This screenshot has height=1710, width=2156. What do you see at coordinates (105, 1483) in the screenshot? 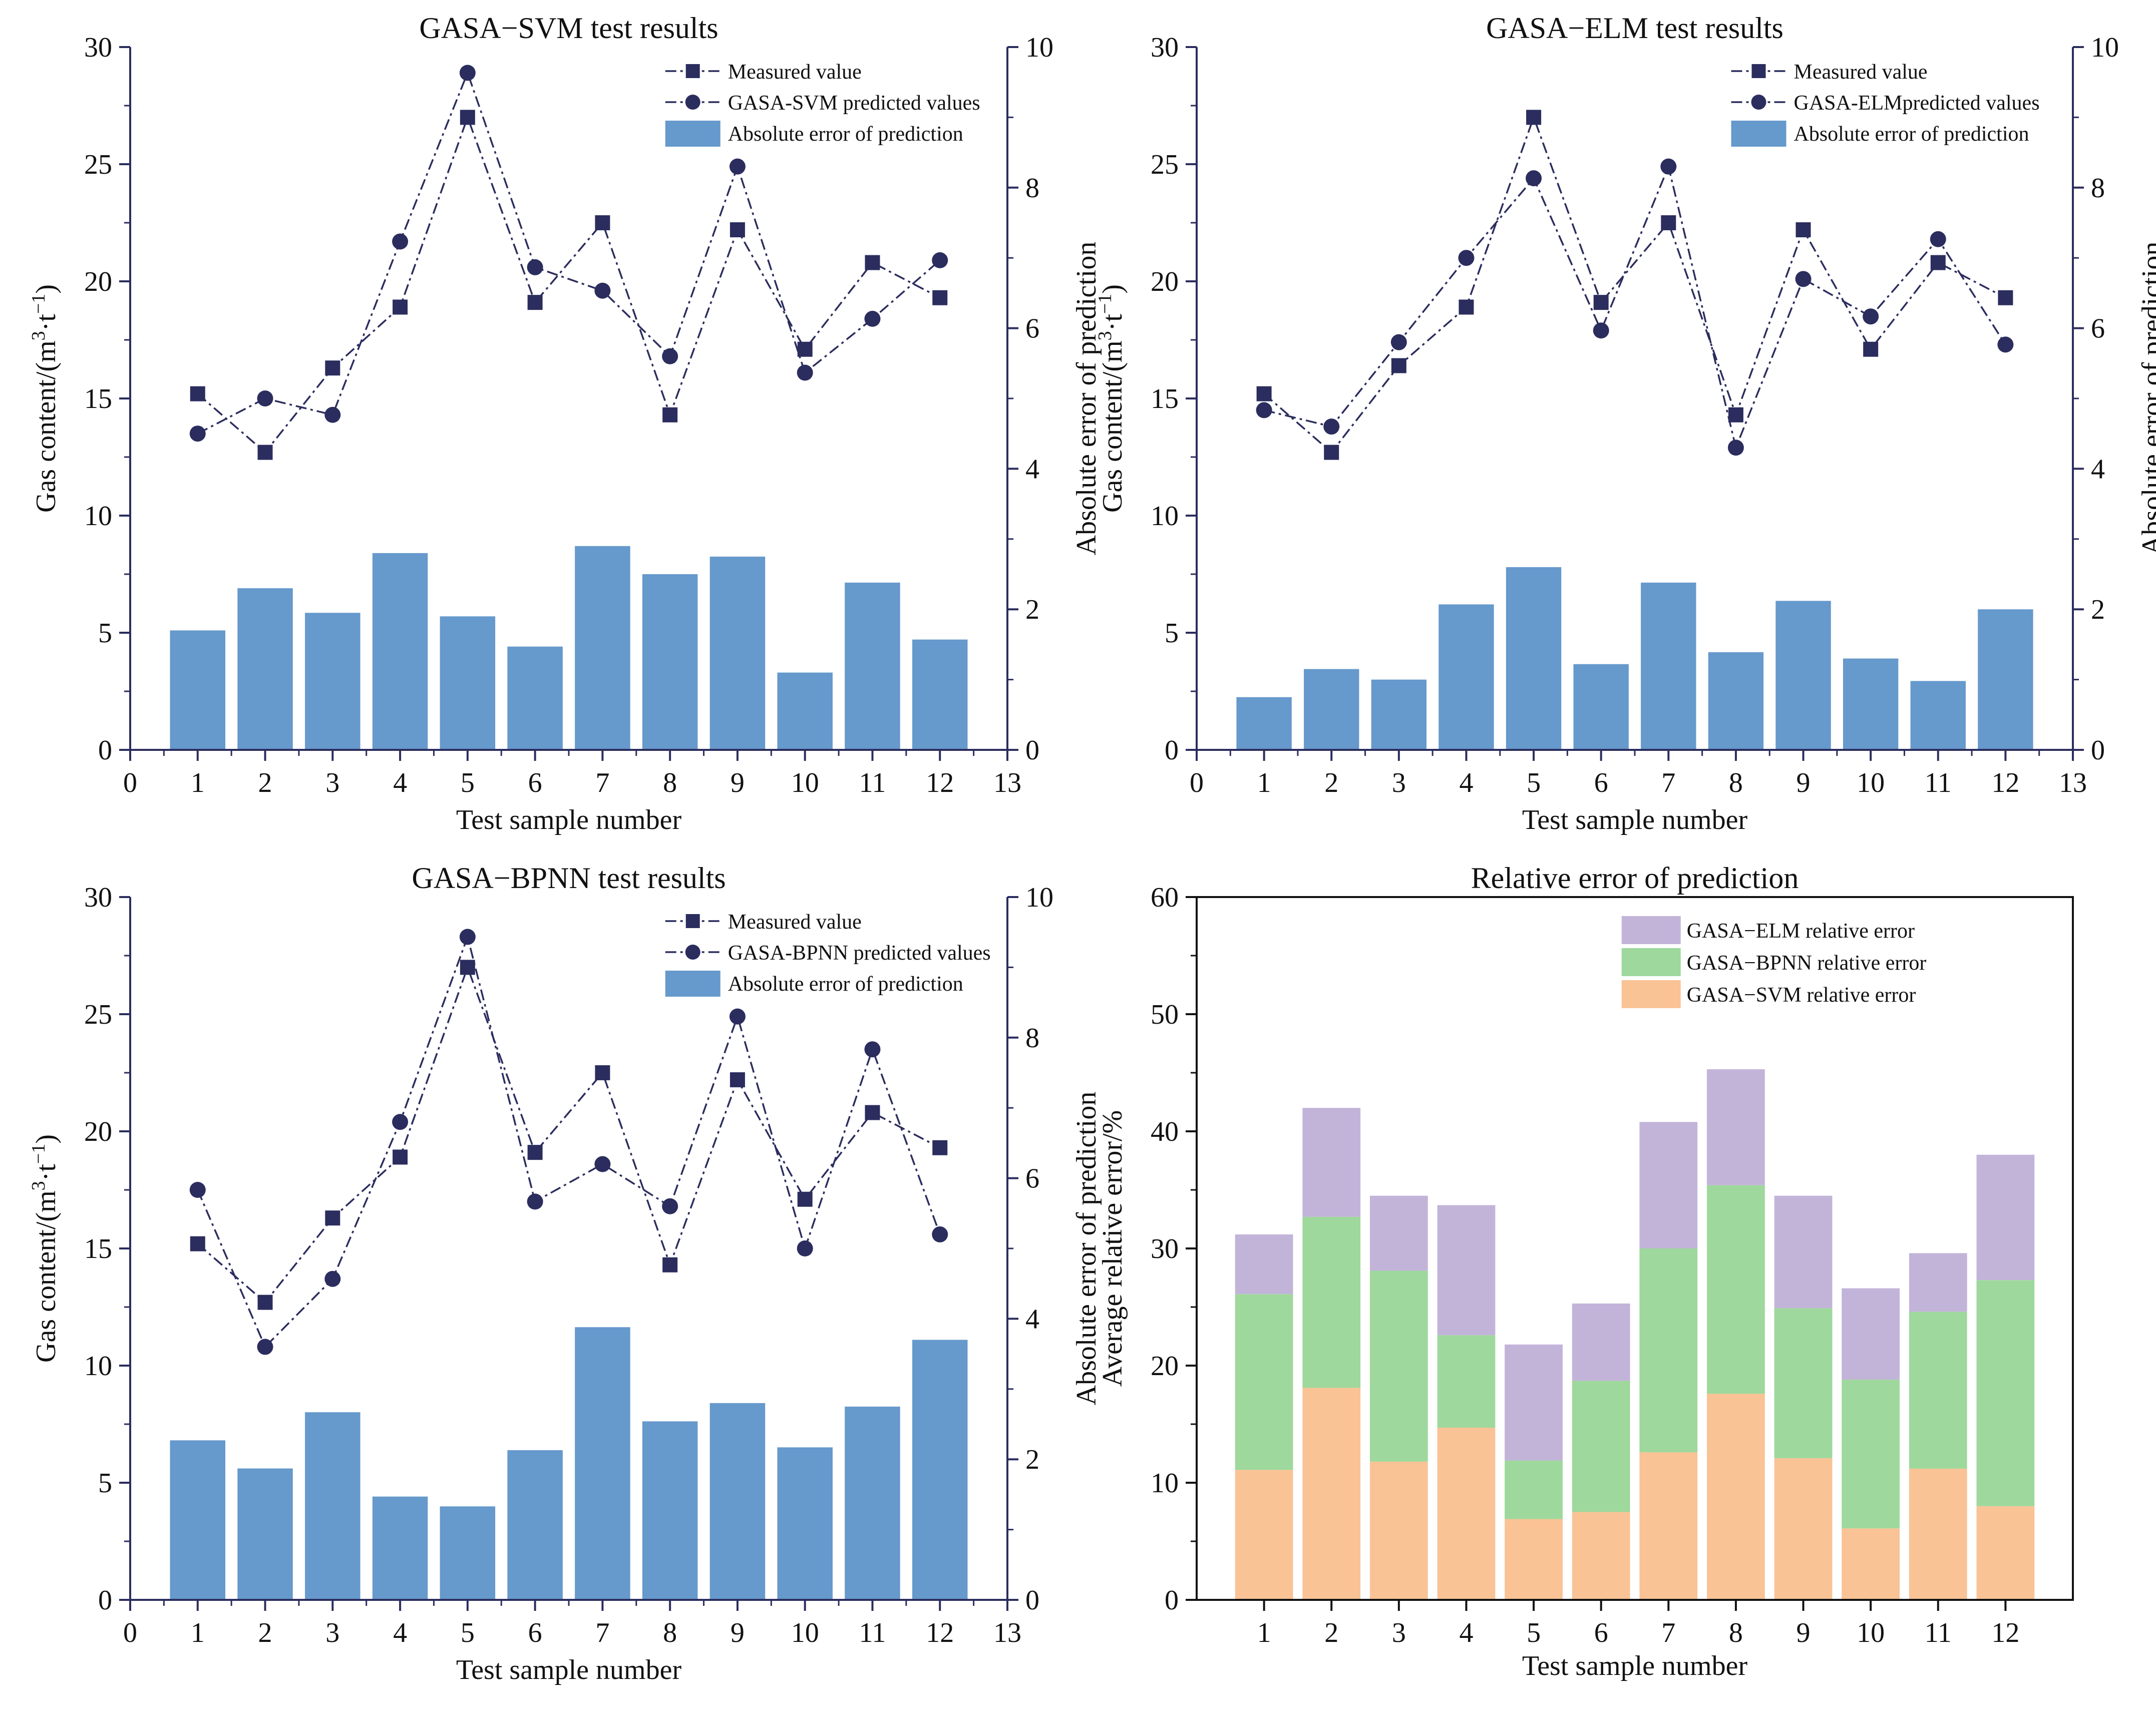
I see `y-tick-label: 5` at bounding box center [105, 1483].